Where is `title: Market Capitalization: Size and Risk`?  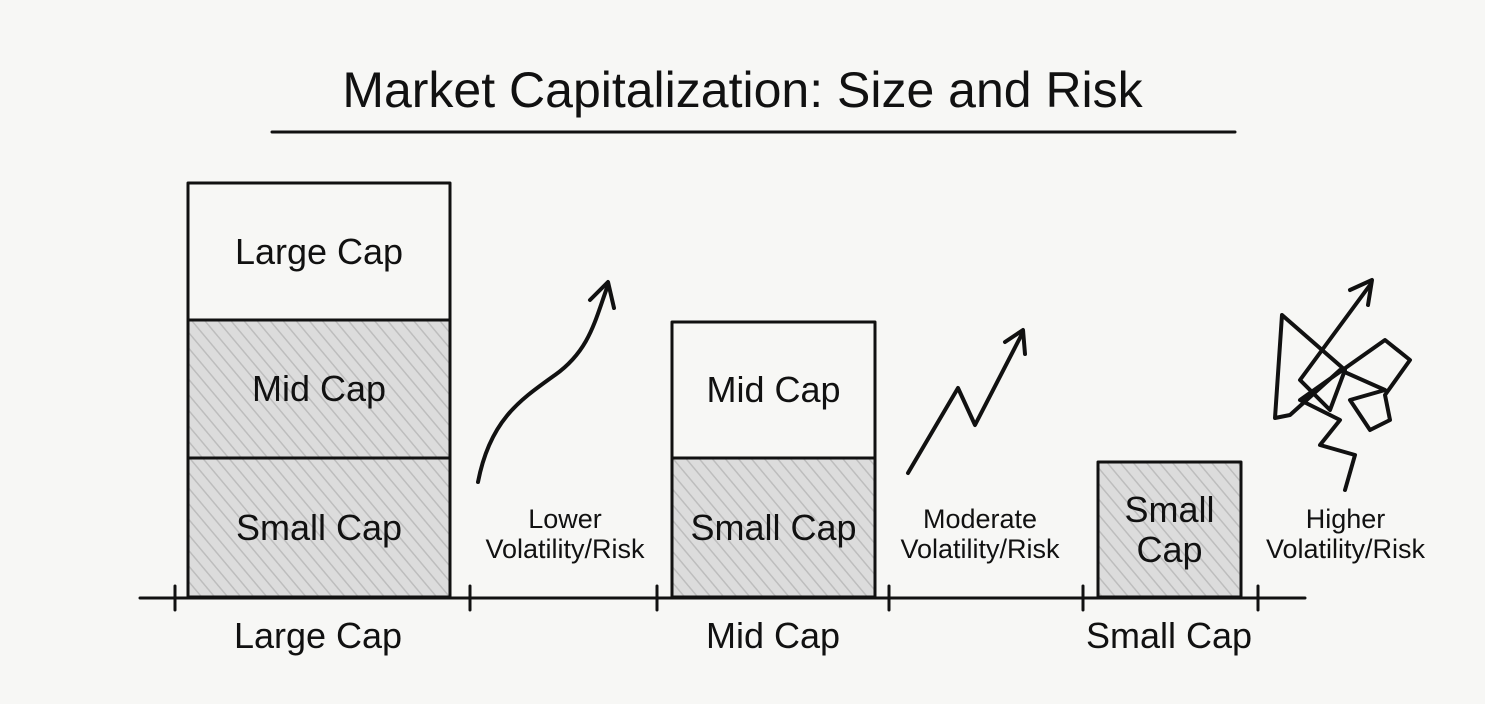 title: Market Capitalization: Size and Risk is located at coordinates (742, 89).